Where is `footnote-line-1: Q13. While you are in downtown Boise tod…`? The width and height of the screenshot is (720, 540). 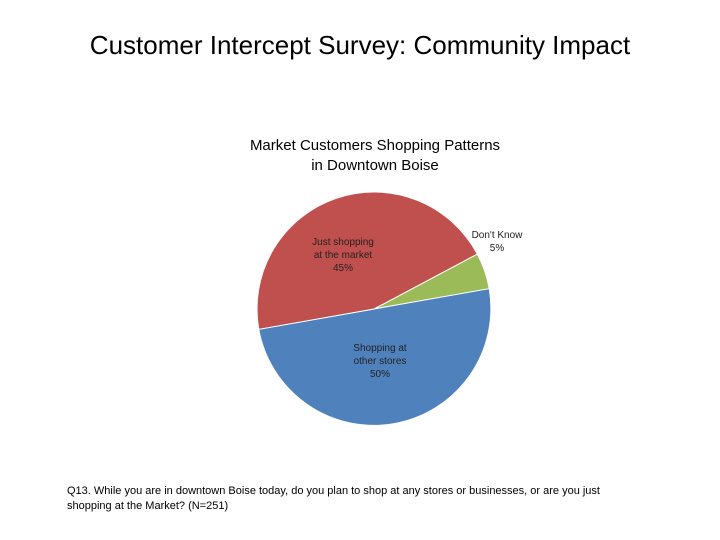
footnote-line-1: Q13. While you are in downtown Boise tod… is located at coordinates (333, 491).